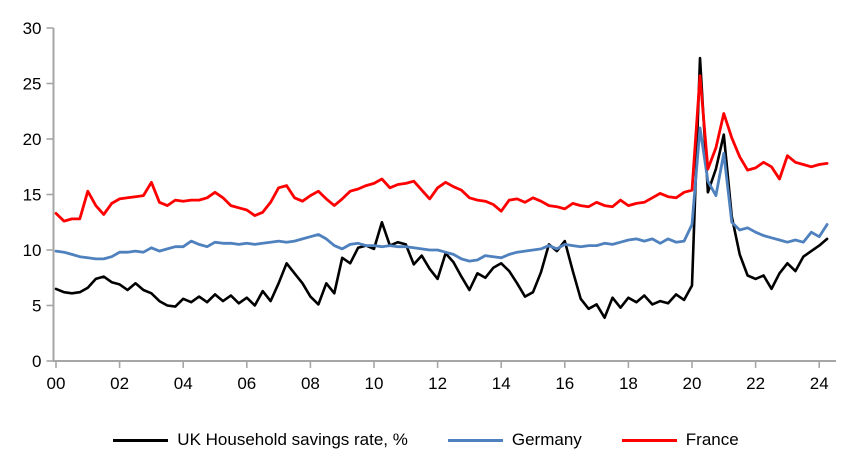  What do you see at coordinates (32, 84) in the screenshot?
I see `y-tick-label: 25` at bounding box center [32, 84].